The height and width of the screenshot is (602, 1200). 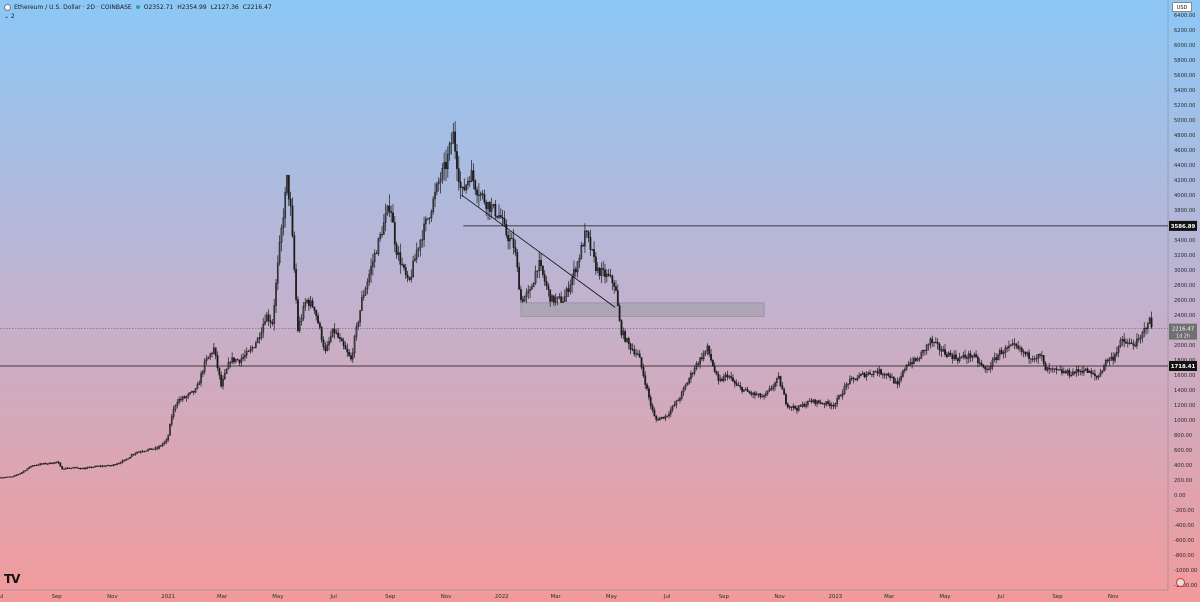 What do you see at coordinates (538, 251) in the screenshot?
I see `trend-line` at bounding box center [538, 251].